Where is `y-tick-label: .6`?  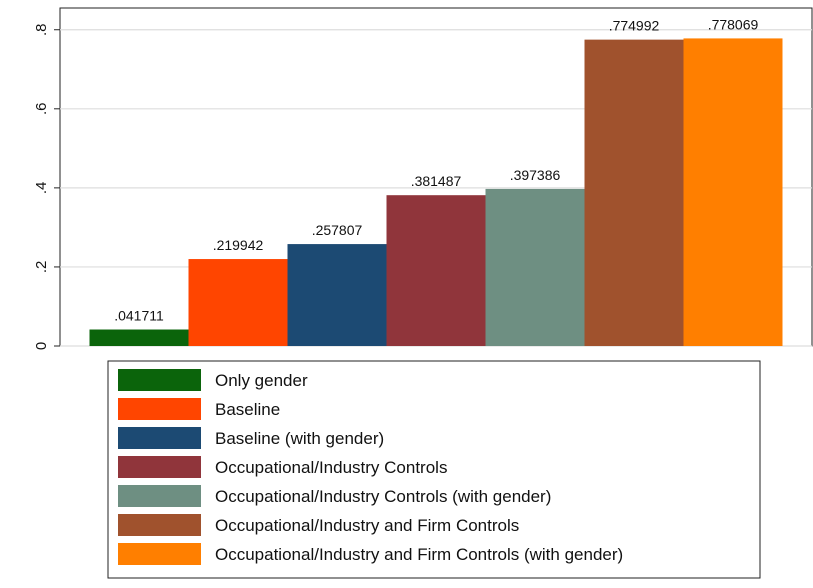 y-tick-label: .6 is located at coordinates (41, 109).